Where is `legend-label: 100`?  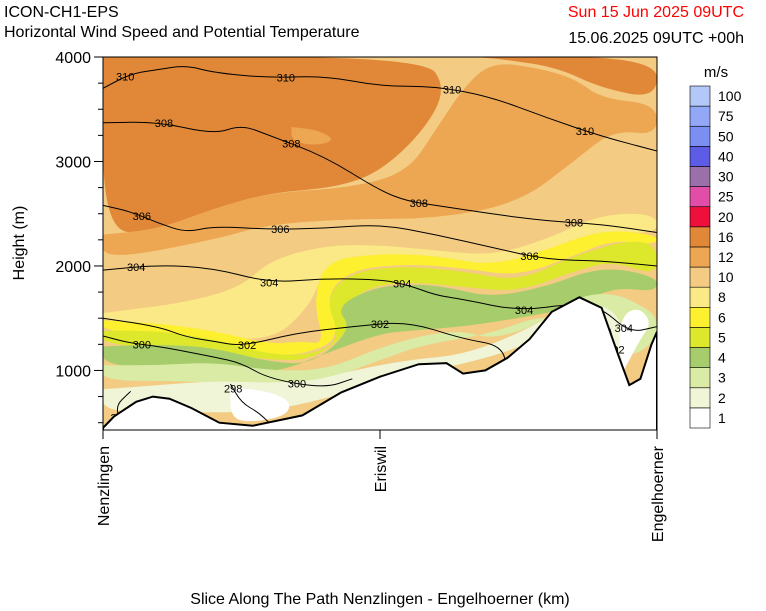
legend-label: 100 is located at coordinates (730, 96).